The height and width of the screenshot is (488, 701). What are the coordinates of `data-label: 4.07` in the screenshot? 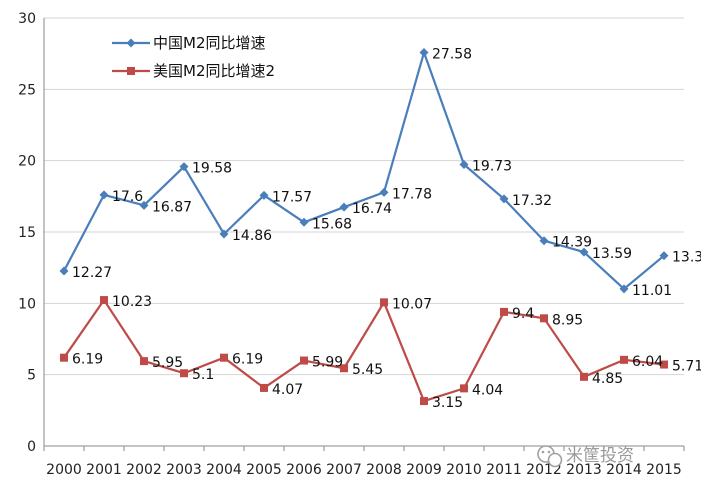 It's located at (287, 390).